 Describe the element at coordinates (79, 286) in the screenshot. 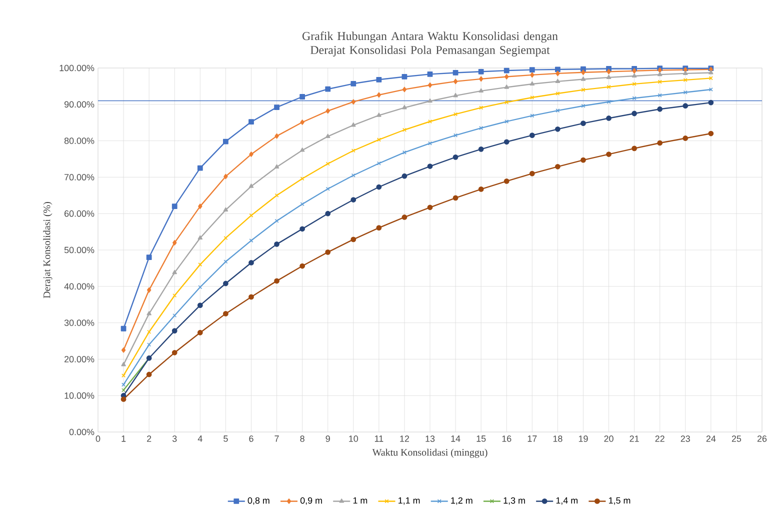

I see `y-tick-label: 40.00%` at that location.